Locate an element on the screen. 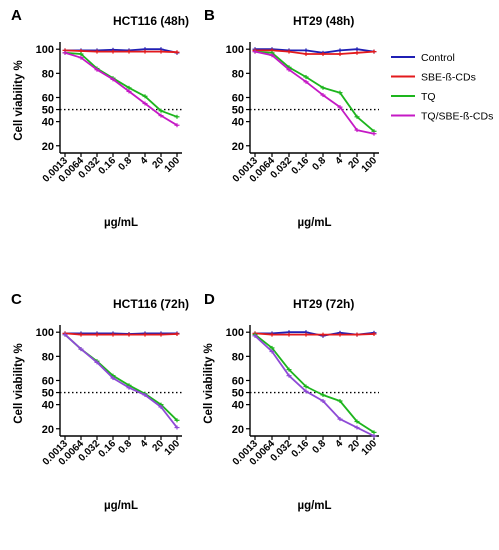 This screenshot has height=550, width=499. legend-label: TQ is located at coordinates (428, 97).